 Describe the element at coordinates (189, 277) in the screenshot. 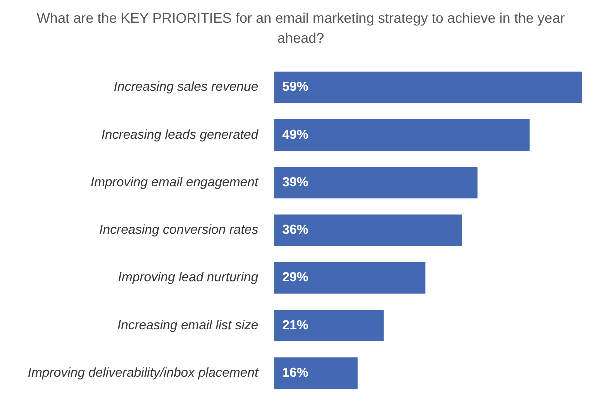

I see `y-tick-label: Improving lead nurturing` at that location.